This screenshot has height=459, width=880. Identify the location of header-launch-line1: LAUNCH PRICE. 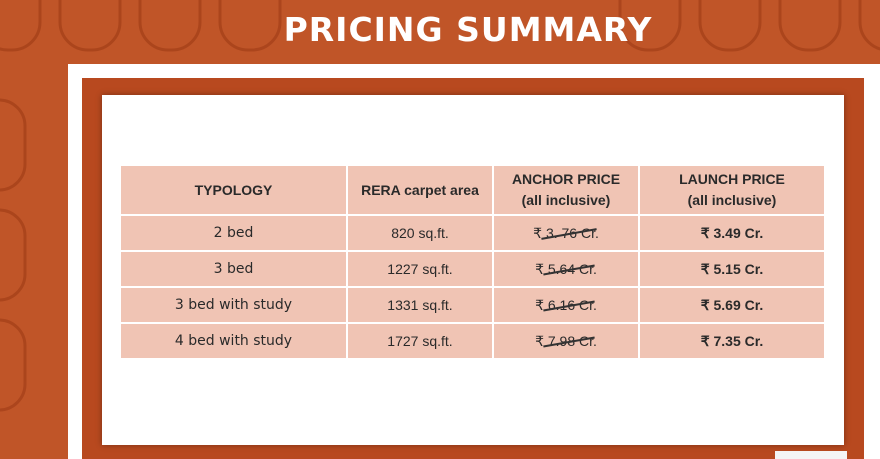
(732, 179).